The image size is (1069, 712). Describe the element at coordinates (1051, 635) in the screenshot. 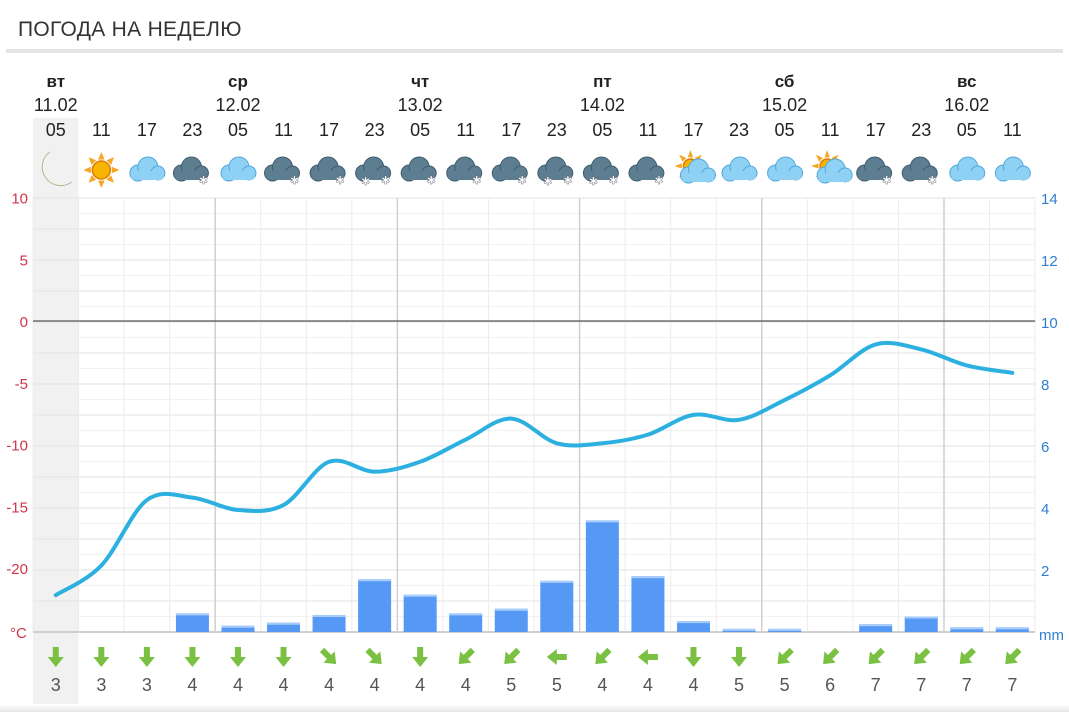

I see `precip-unit-label: mm` at that location.